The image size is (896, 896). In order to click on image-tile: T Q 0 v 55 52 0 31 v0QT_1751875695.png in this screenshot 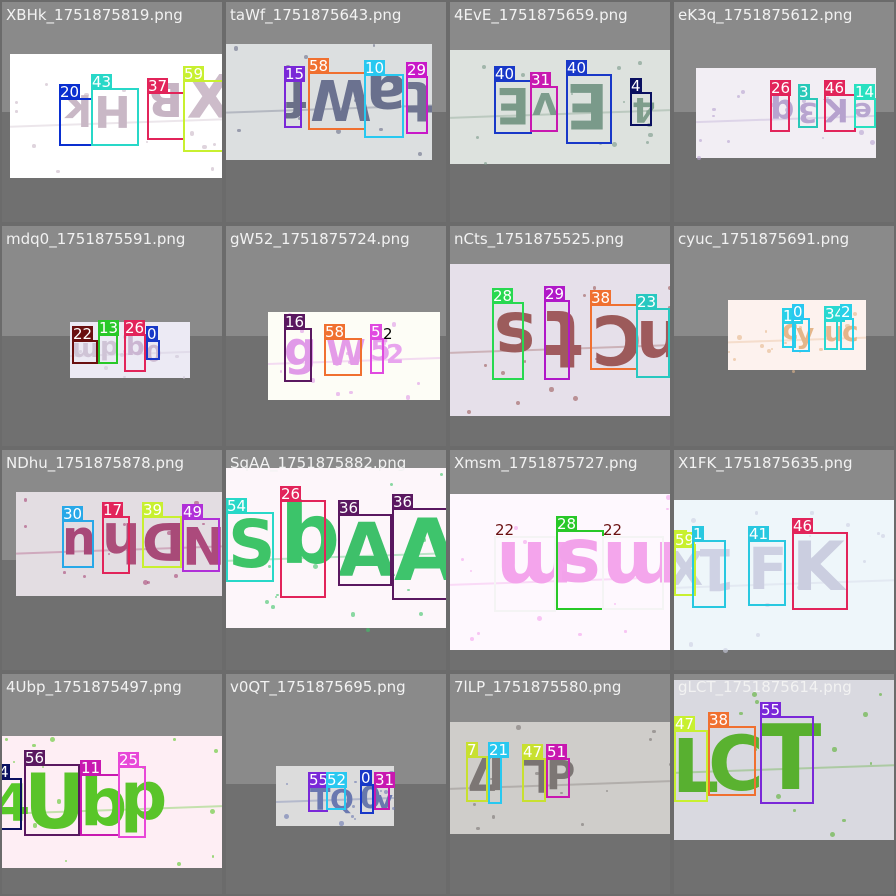, I will do `click(336, 784)`.